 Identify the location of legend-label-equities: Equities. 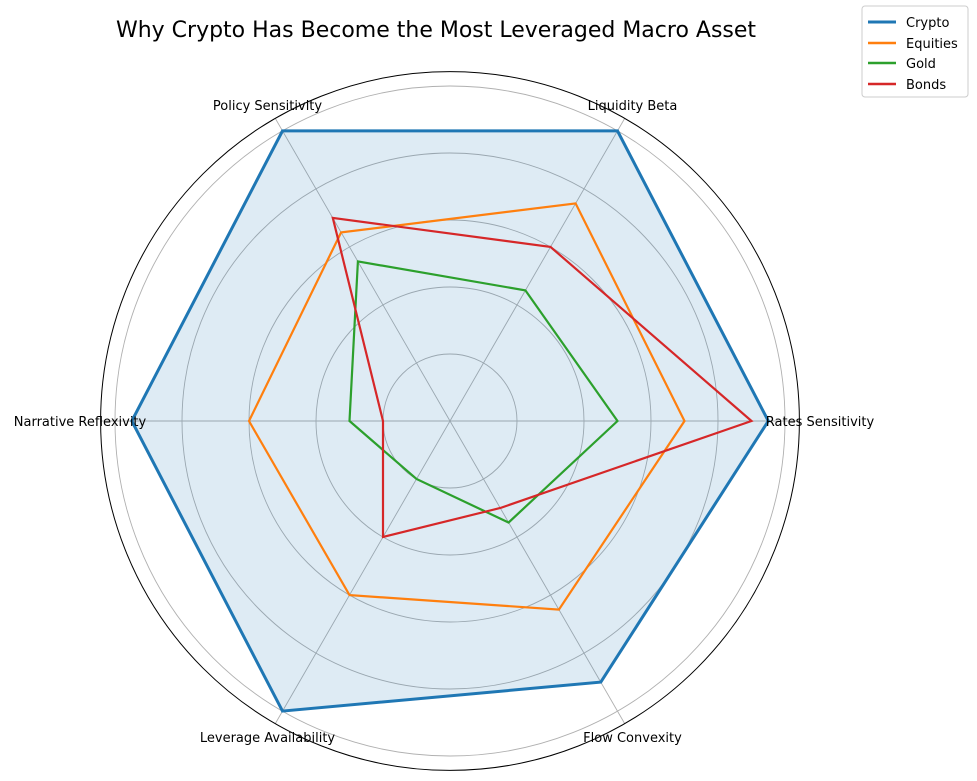
(932, 44).